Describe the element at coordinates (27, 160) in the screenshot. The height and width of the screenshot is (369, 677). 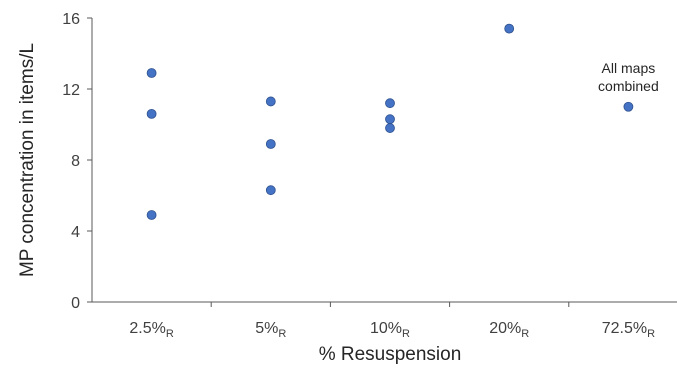
I see `y-axis-title: MP concentration in items/L` at that location.